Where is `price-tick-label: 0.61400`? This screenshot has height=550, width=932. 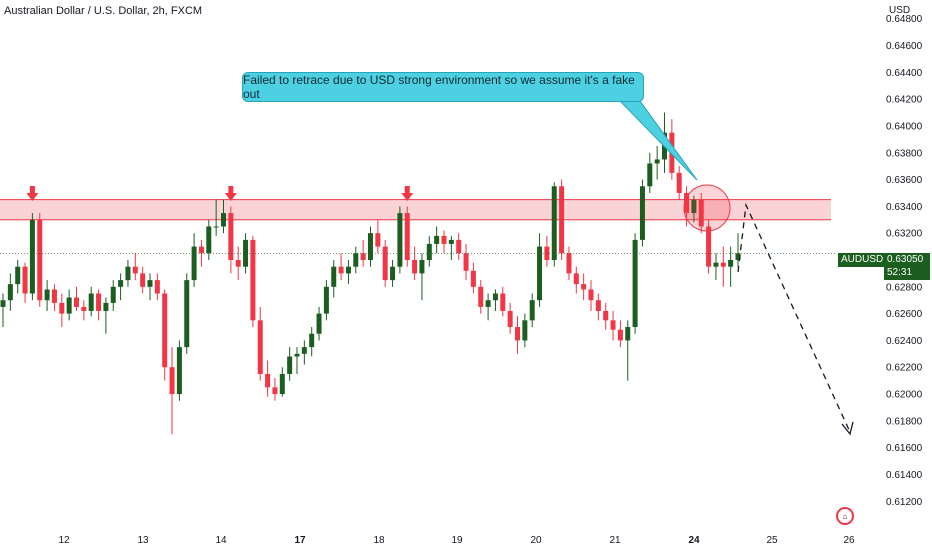 price-tick-label: 0.61400 is located at coordinates (904, 475).